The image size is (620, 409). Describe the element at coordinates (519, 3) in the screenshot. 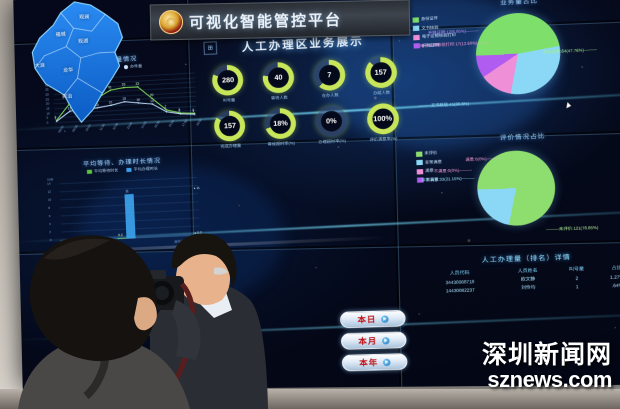

I see `chart-title: 业务量占比` at that location.